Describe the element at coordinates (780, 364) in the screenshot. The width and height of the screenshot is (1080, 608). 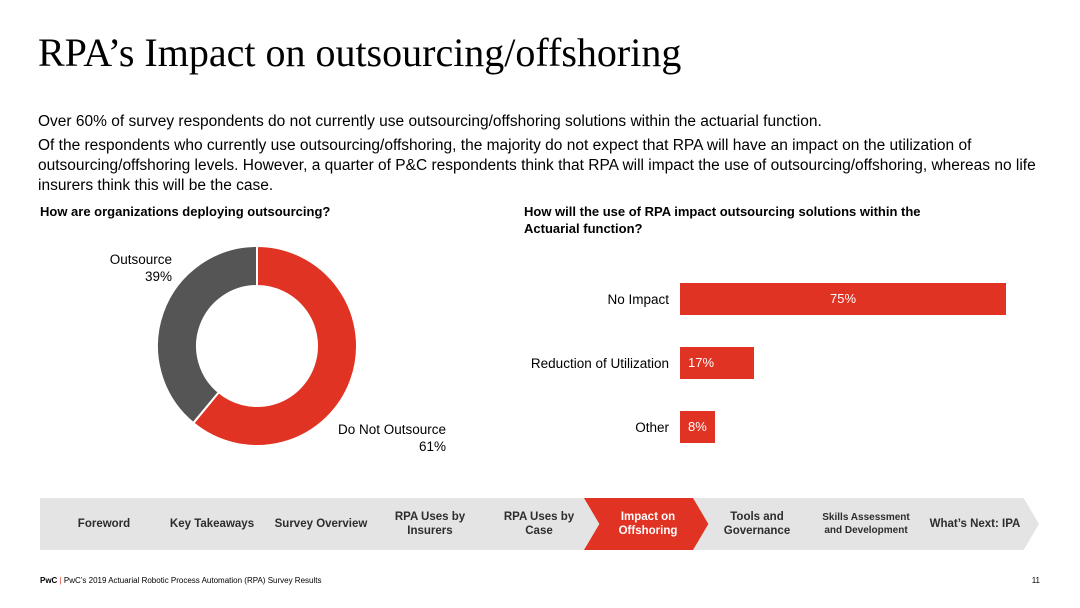
I see `bar-row-reduction-of-utilization: Reduction of Utilization 17%` at that location.